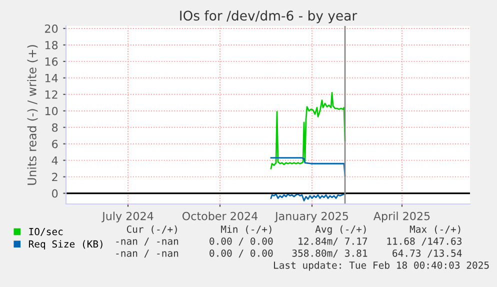  What do you see at coordinates (55, 127) in the screenshot?
I see `y-tick-label: 8` at bounding box center [55, 127].